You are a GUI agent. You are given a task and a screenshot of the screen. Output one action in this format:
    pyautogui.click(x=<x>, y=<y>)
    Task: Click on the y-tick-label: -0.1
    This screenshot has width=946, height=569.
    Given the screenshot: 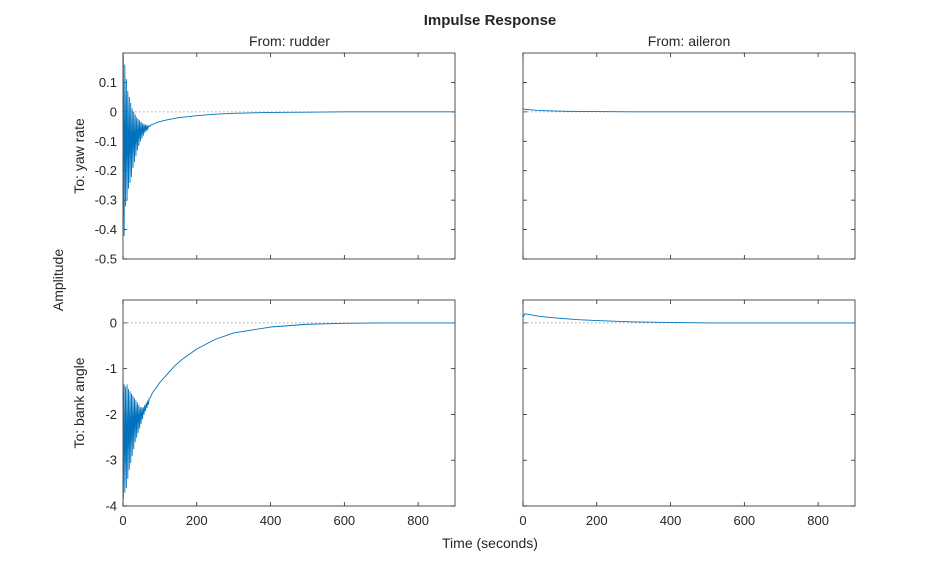 What is the action you would take?
    pyautogui.click(x=106, y=141)
    